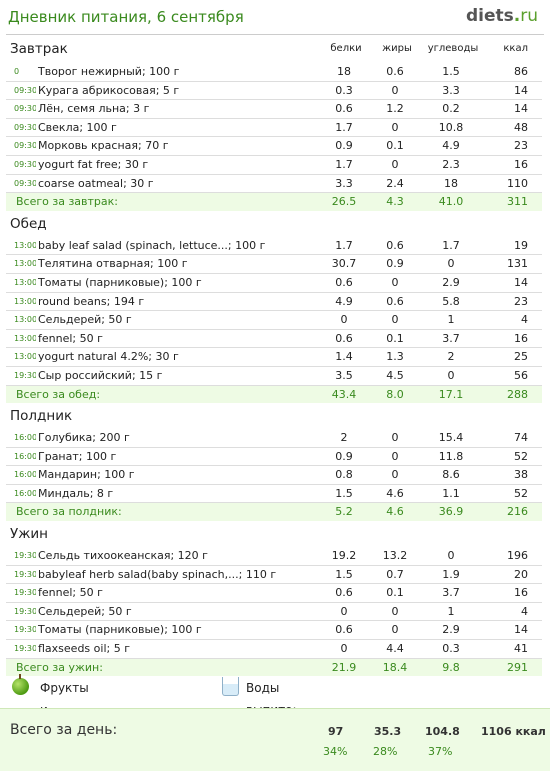 This screenshot has width=550, height=771. I want to click on entry-kcal: 110, so click(514, 184).